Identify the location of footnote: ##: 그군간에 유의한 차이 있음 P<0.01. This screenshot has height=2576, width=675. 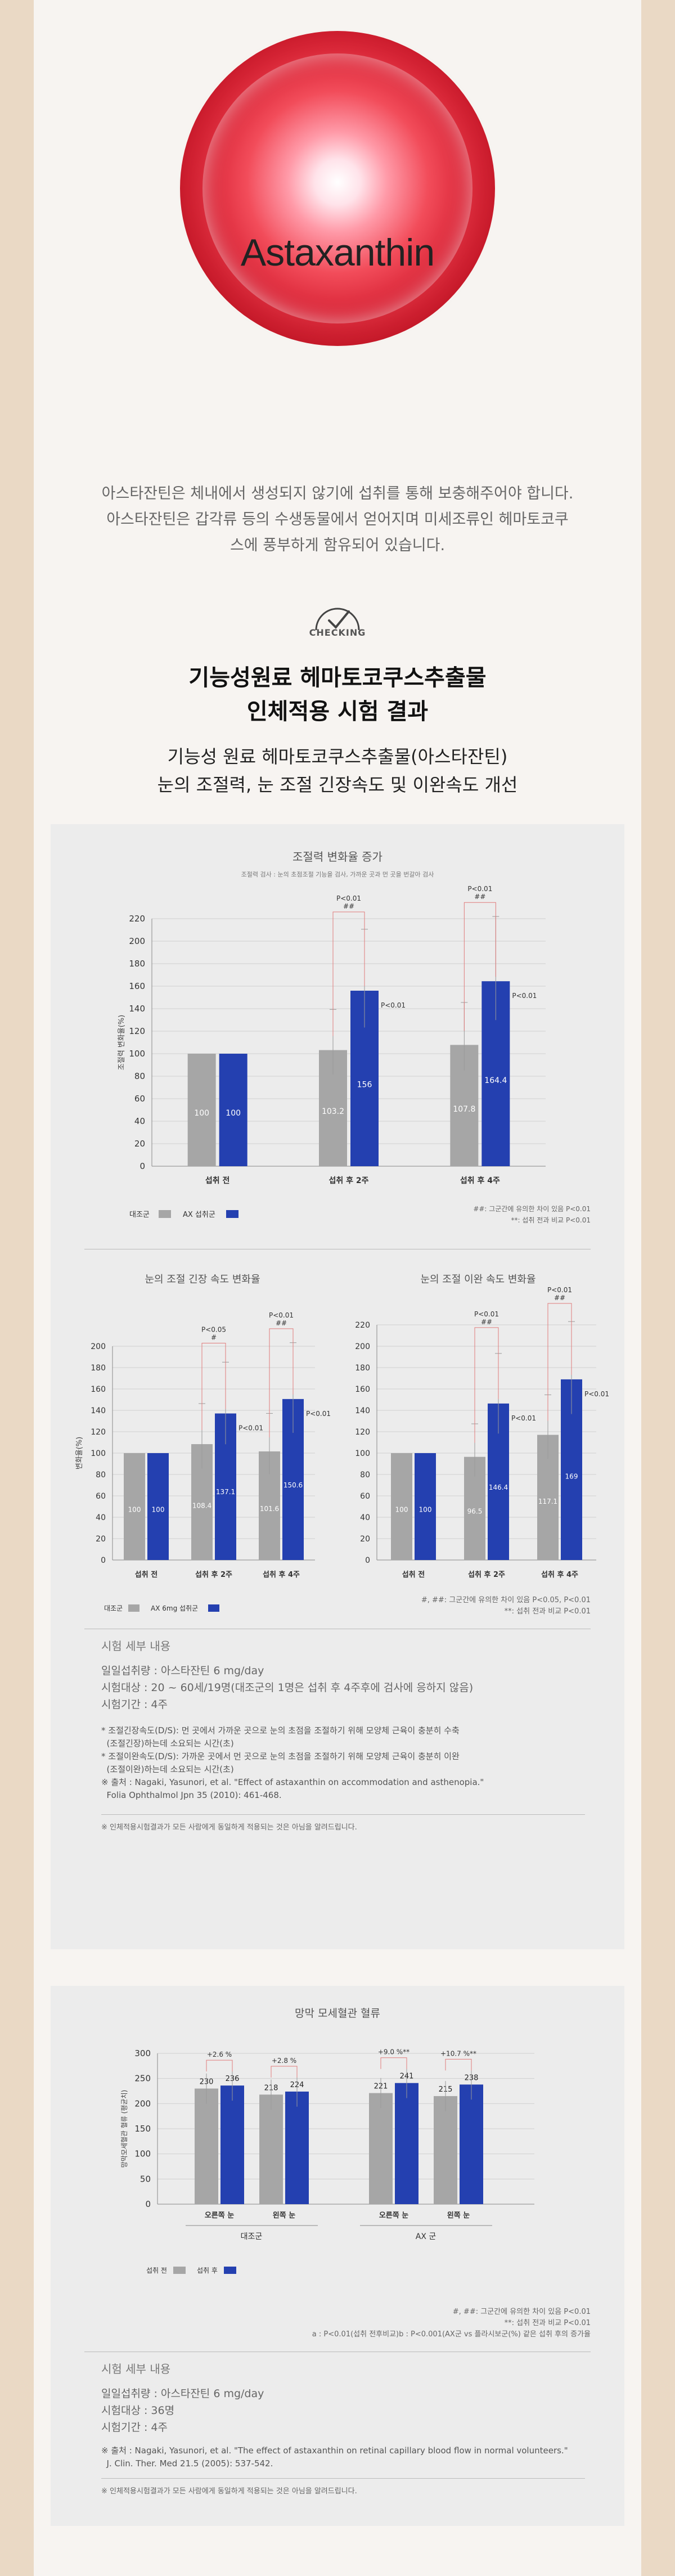
(532, 1209).